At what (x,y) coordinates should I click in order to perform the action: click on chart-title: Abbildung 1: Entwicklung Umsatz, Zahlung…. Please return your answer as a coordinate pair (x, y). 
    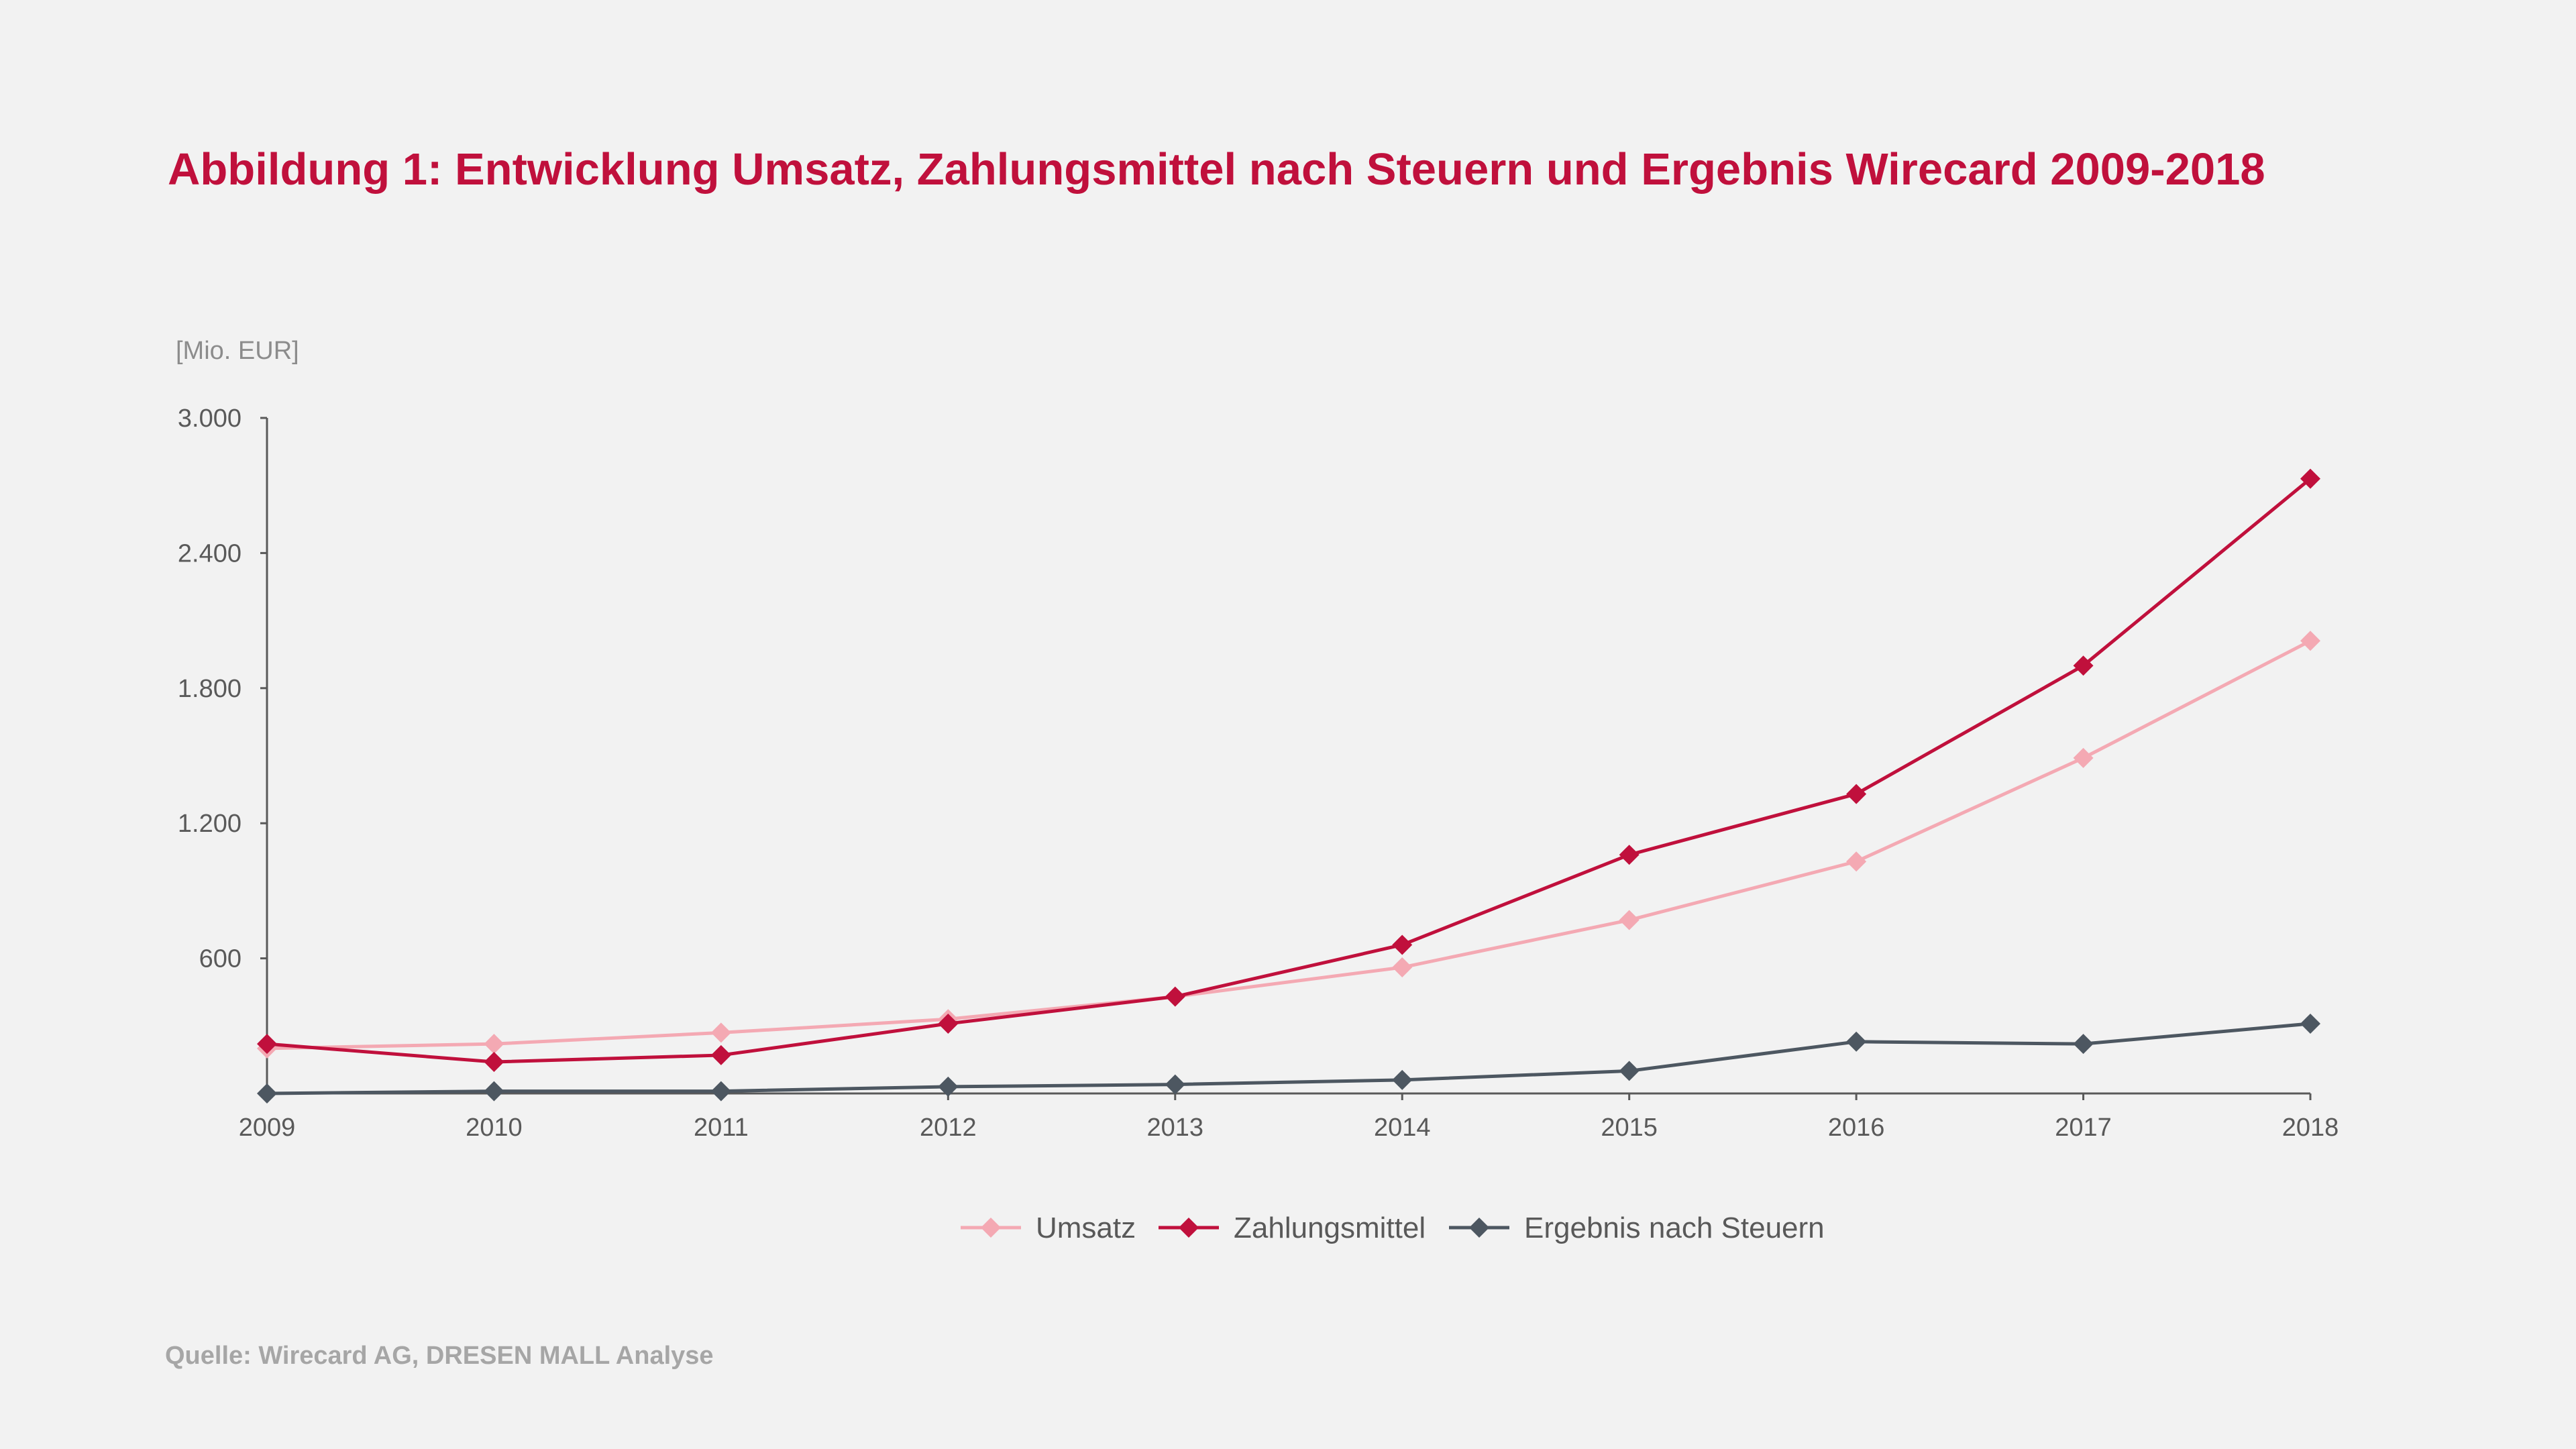
    Looking at the image, I should click on (1216, 169).